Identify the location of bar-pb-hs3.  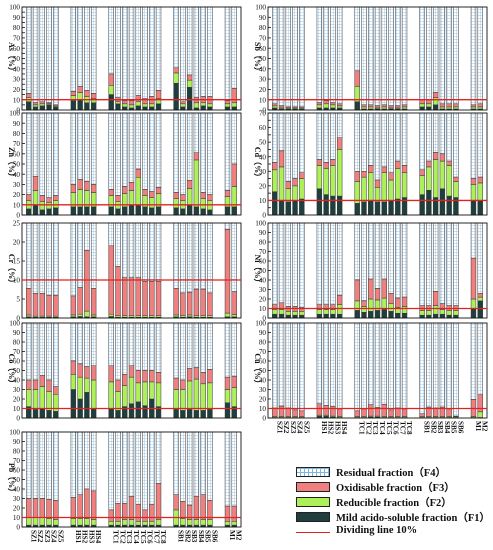
(86, 479).